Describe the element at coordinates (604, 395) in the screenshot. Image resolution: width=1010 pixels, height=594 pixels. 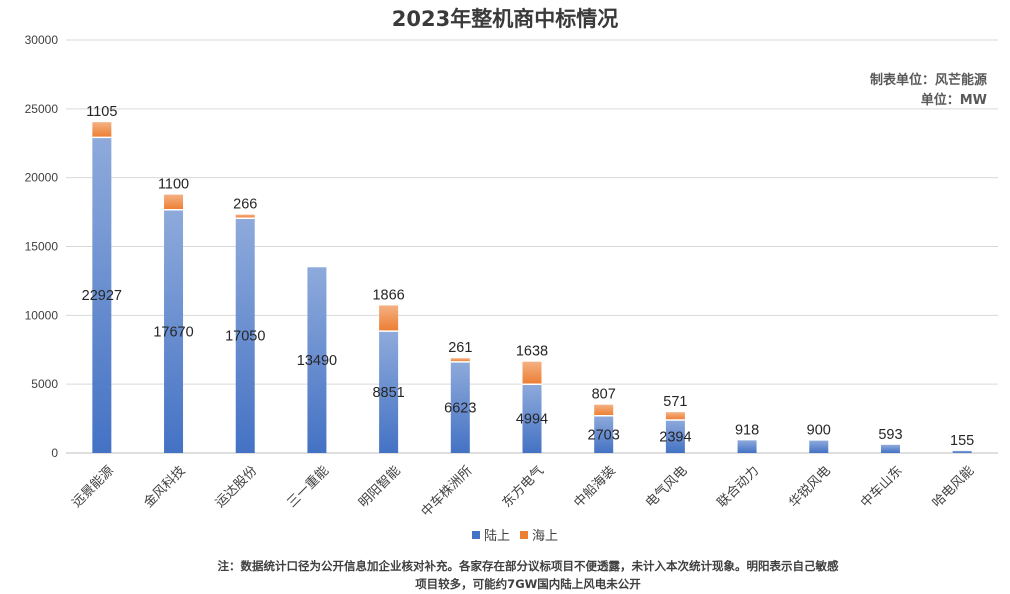
I see `data-label-offshore: 807` at that location.